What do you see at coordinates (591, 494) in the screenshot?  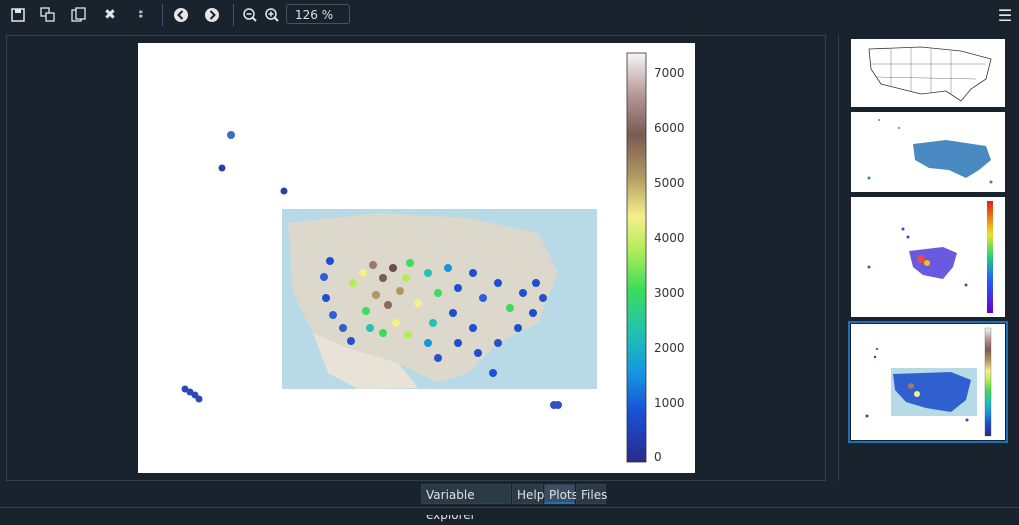 I see `tab-files: Files` at bounding box center [591, 494].